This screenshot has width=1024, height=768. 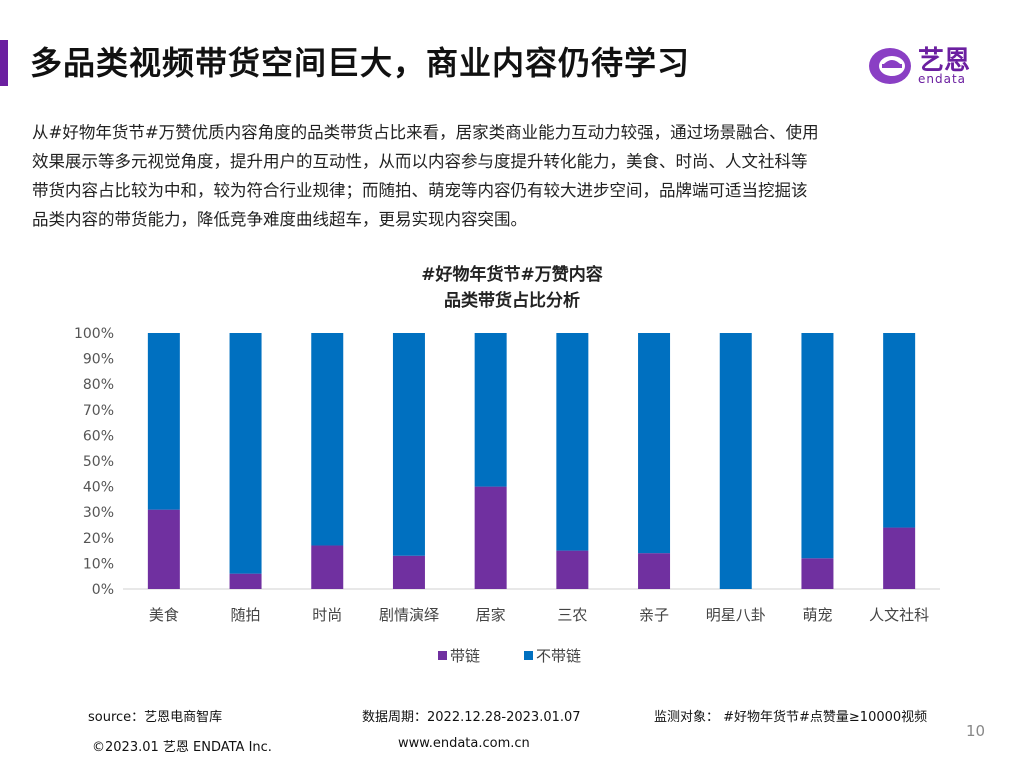 I want to click on title-accent-bar, so click(x=4, y=63).